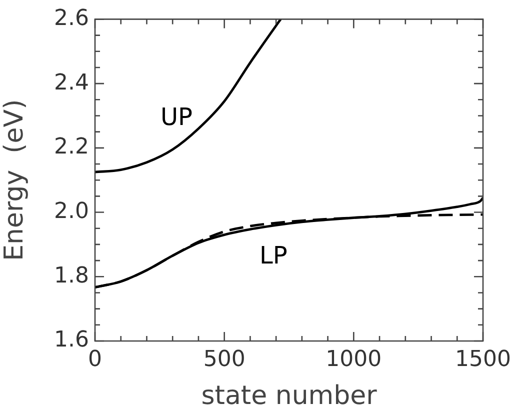  What do you see at coordinates (71, 147) in the screenshot?
I see `y-tick-label: 2.2` at bounding box center [71, 147].